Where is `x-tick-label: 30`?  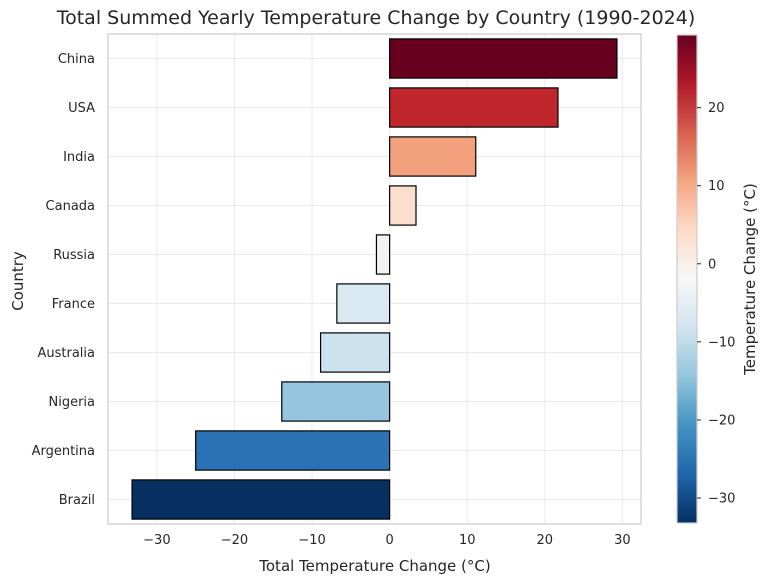 x-tick-label: 30 is located at coordinates (622, 540).